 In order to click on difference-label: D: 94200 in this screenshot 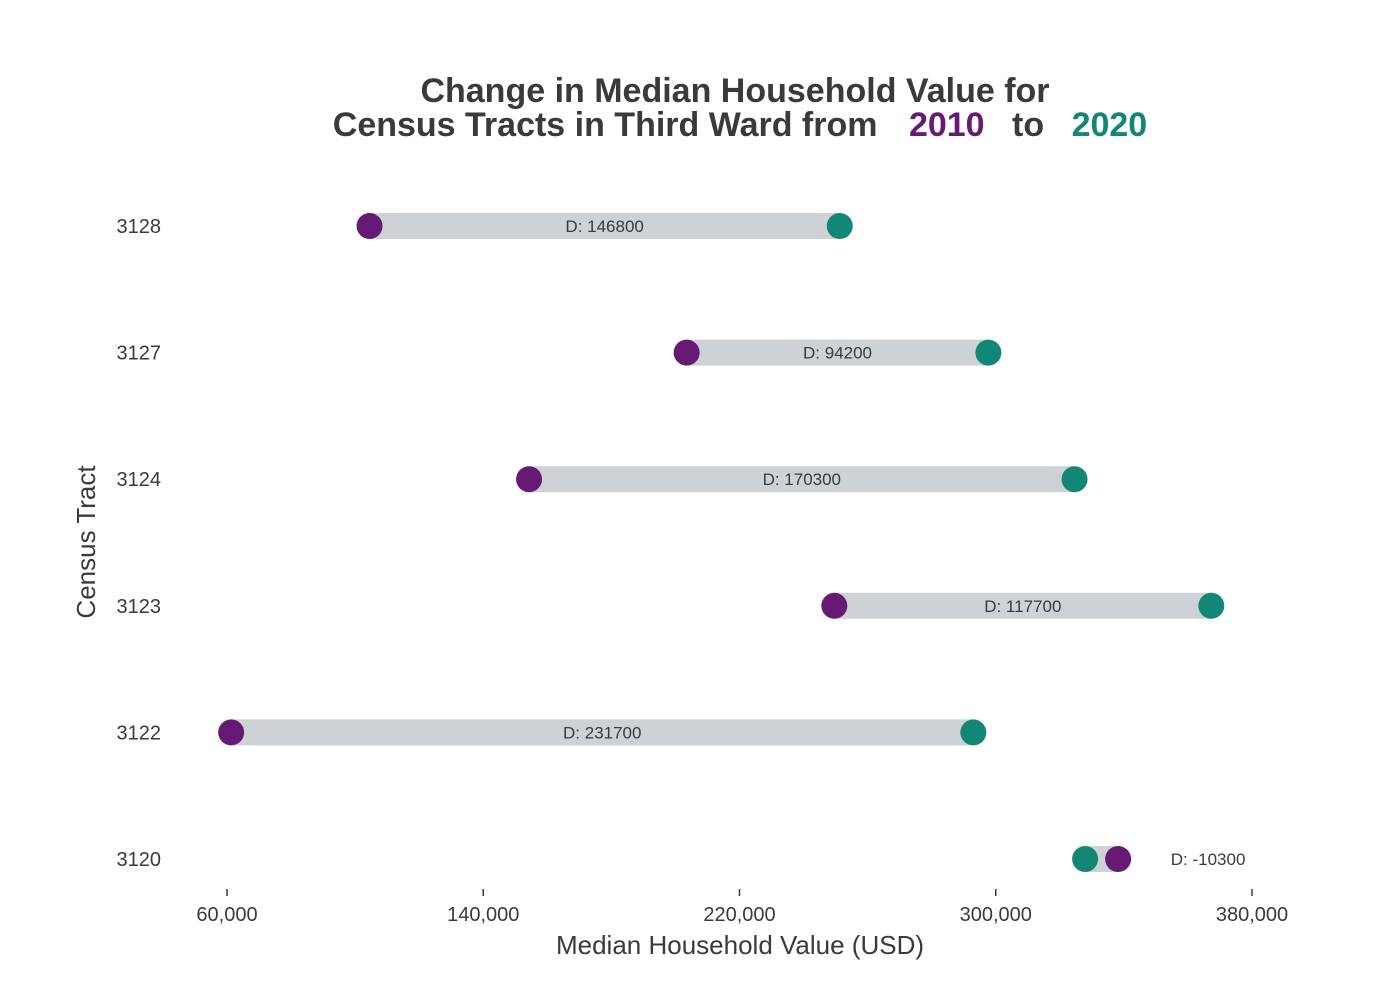, I will do `click(837, 353)`.